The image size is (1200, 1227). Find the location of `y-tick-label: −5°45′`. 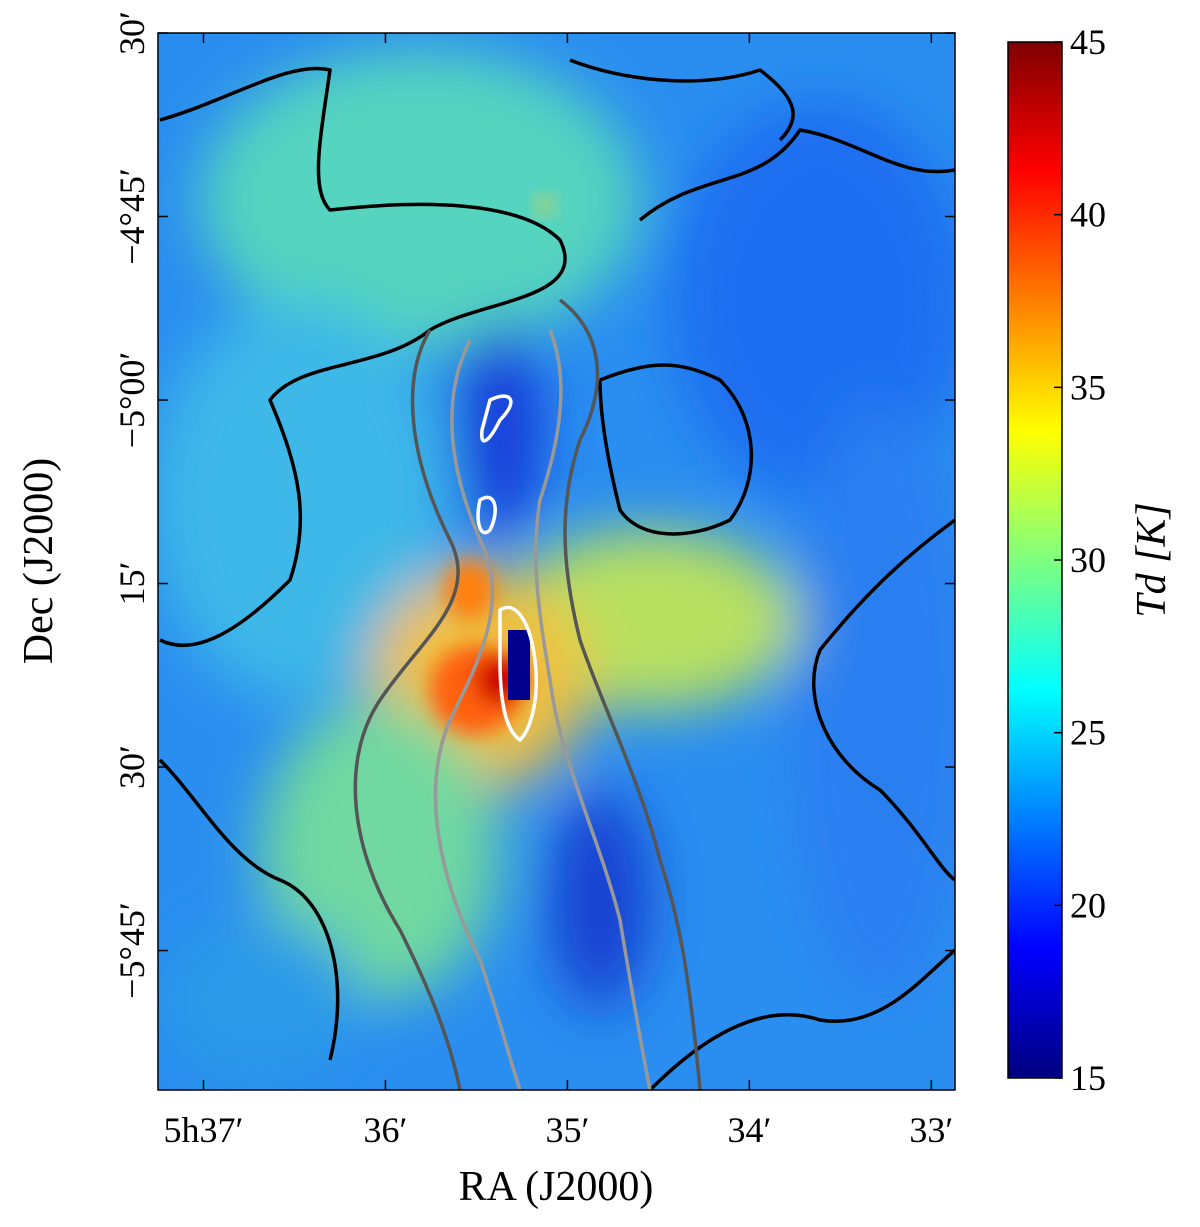

y-tick-label: −5°45′ is located at coordinates (132, 950).